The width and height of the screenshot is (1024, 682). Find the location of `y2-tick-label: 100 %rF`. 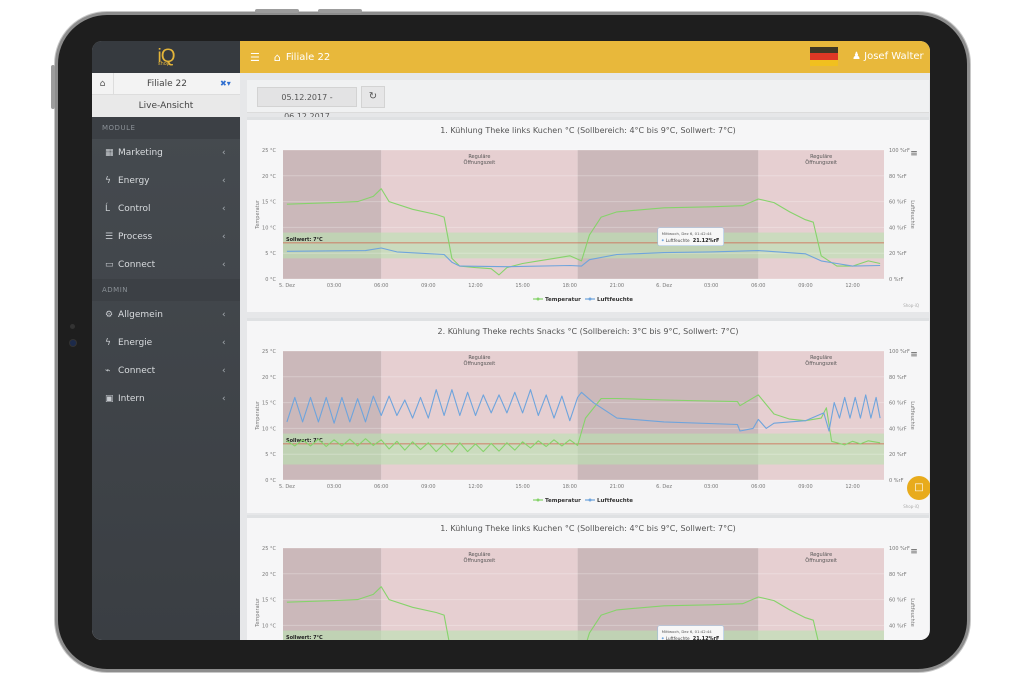

y2-tick-label: 100 %rF is located at coordinates (899, 352).